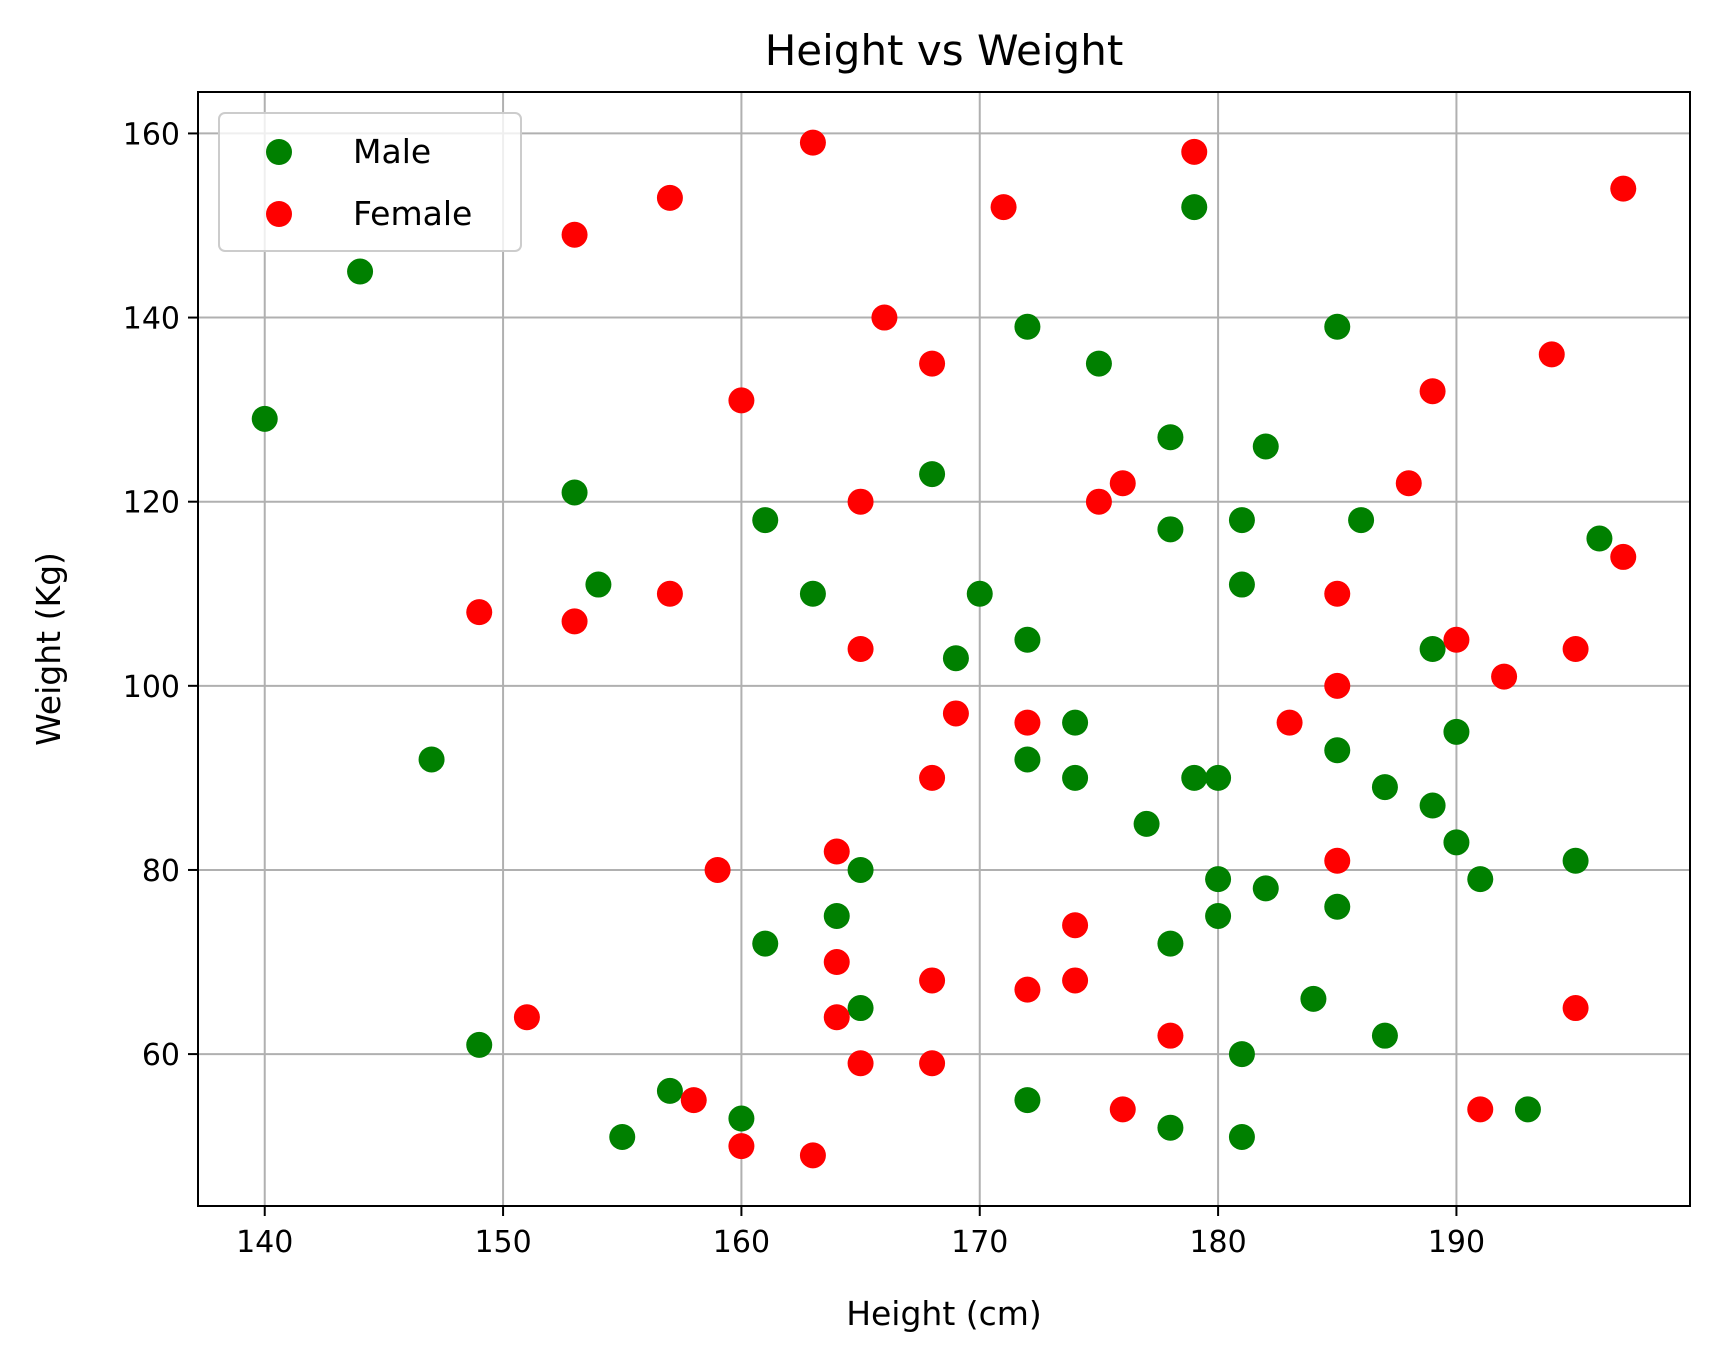  What do you see at coordinates (370, 182) in the screenshot?
I see `legend: Male Female` at bounding box center [370, 182].